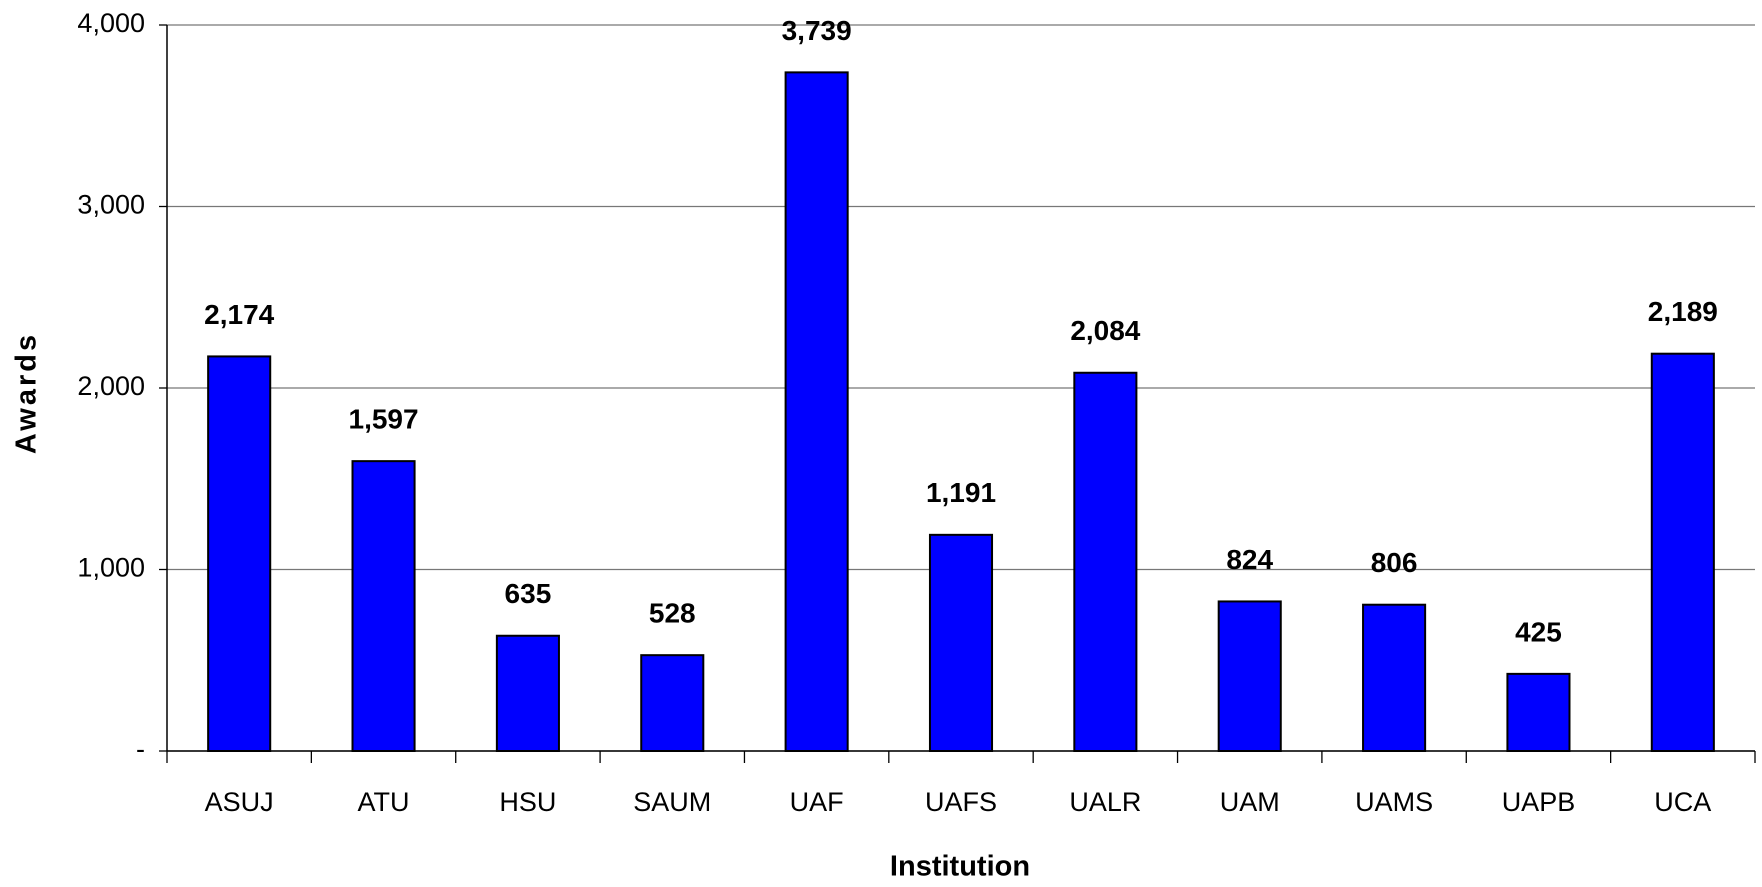 This screenshot has height=887, width=1762. What do you see at coordinates (1538, 631) in the screenshot?
I see `data-label: 425` at bounding box center [1538, 631].